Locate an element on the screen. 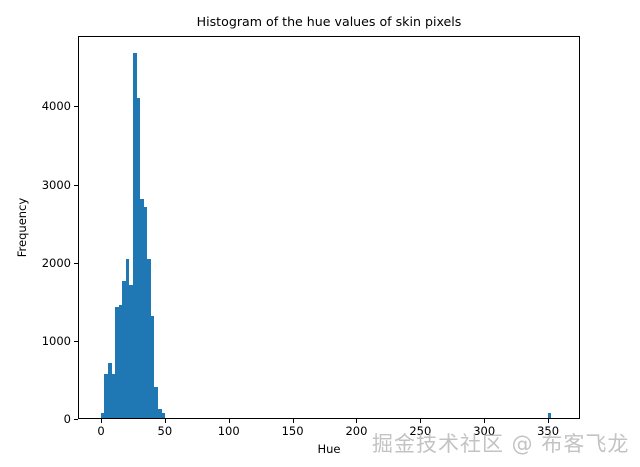 The width and height of the screenshot is (640, 467). y-tick-label: 1000 is located at coordinates (56, 340).